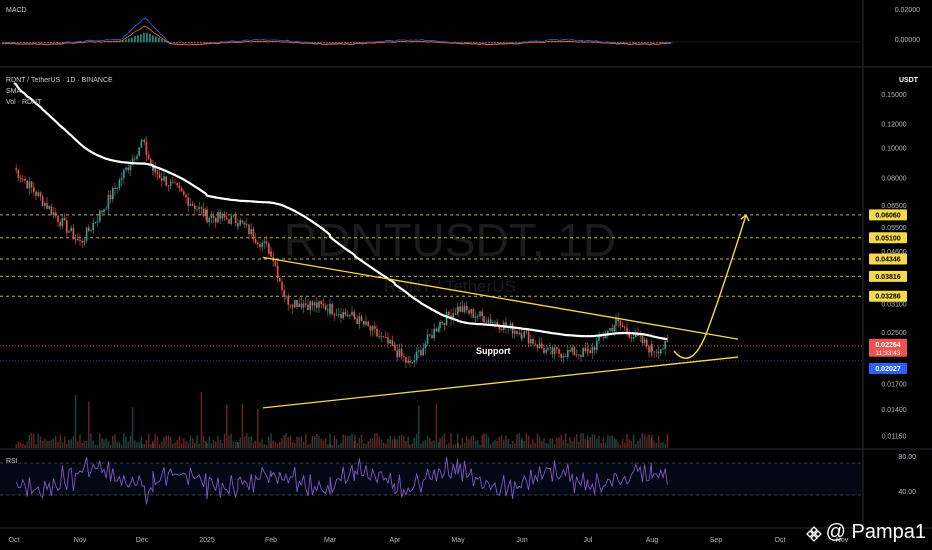 The width and height of the screenshot is (932, 550). I want to click on projection-path, so click(710, 286).